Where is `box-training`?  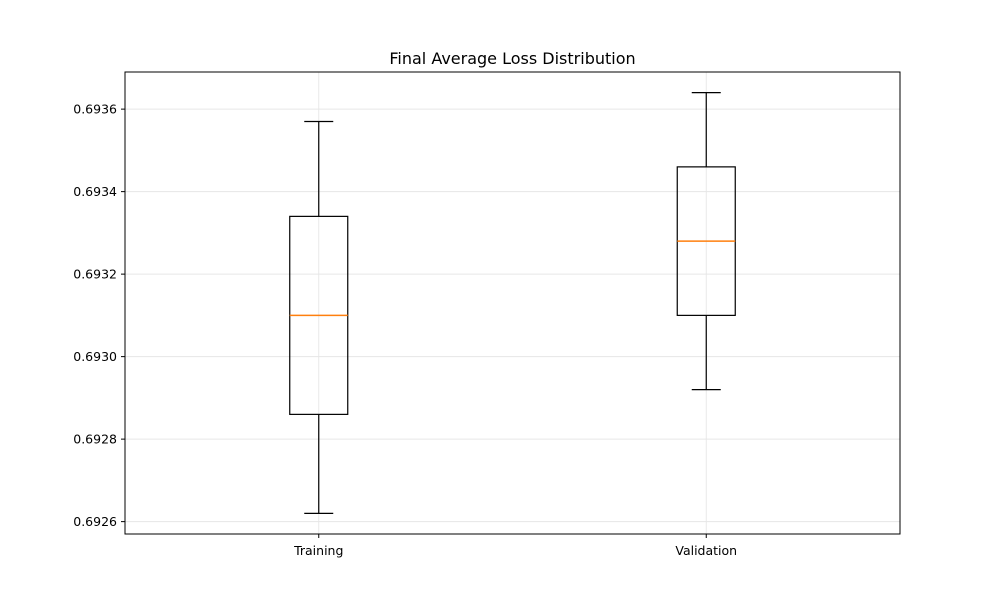 box-training is located at coordinates (319, 317).